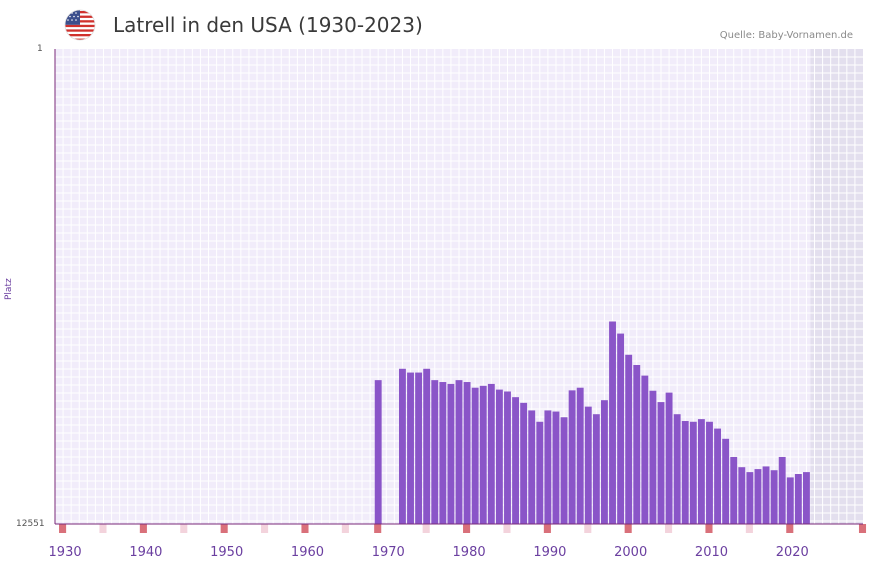  Describe the element at coordinates (758, 496) in the screenshot. I see `bar-2016` at that location.